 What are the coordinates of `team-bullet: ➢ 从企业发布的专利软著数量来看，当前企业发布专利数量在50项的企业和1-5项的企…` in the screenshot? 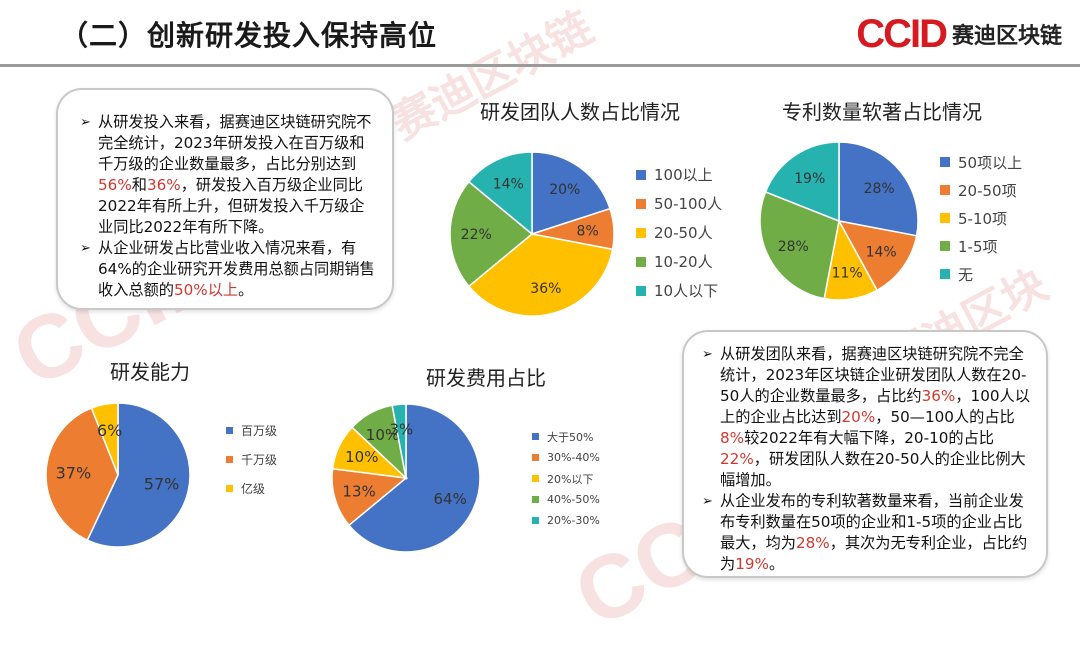 It's located at (867, 533).